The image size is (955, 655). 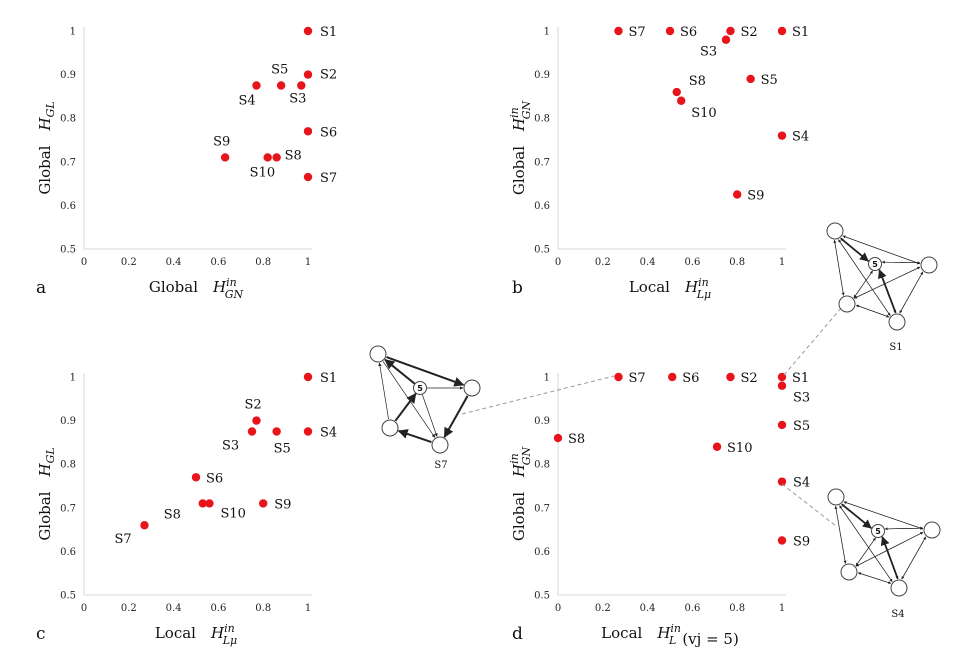 What do you see at coordinates (308, 608) in the screenshot?
I see `x-tick-label: 1` at bounding box center [308, 608].